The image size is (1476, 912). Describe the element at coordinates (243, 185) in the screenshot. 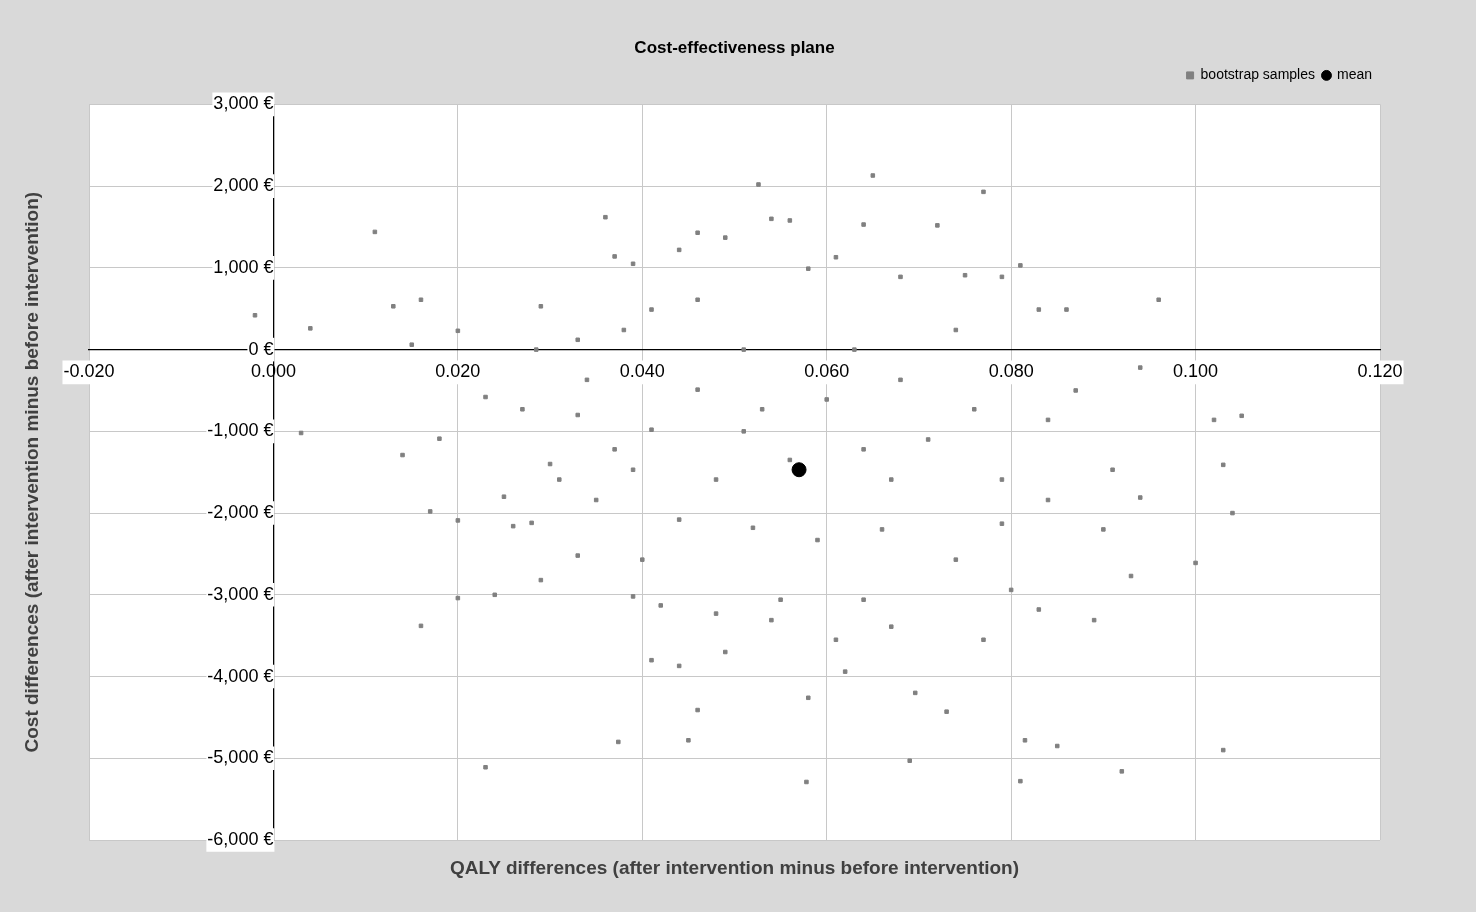

I see `y-tick-label: 2,000 €` at that location.